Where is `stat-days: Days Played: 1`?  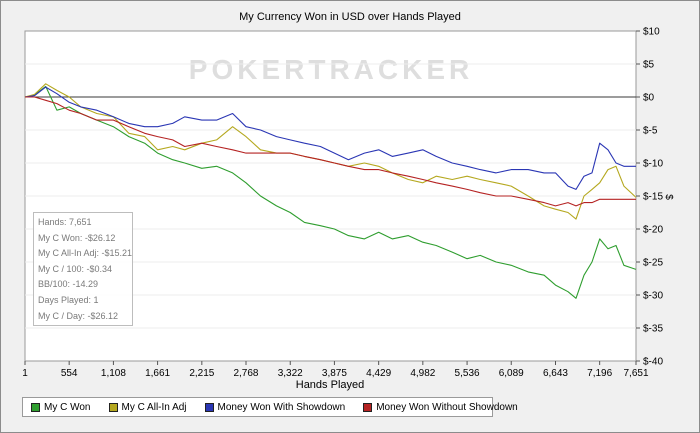 stat-days: Days Played: 1 is located at coordinates (68, 299).